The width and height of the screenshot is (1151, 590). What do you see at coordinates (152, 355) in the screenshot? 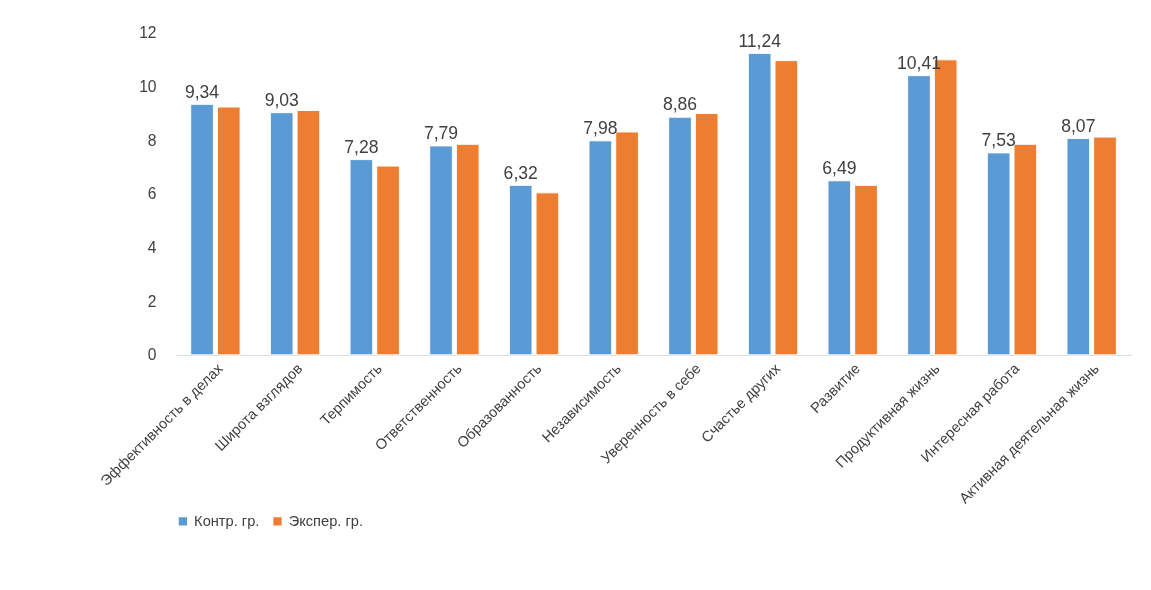
I see `y-tick-label: 0` at bounding box center [152, 355].